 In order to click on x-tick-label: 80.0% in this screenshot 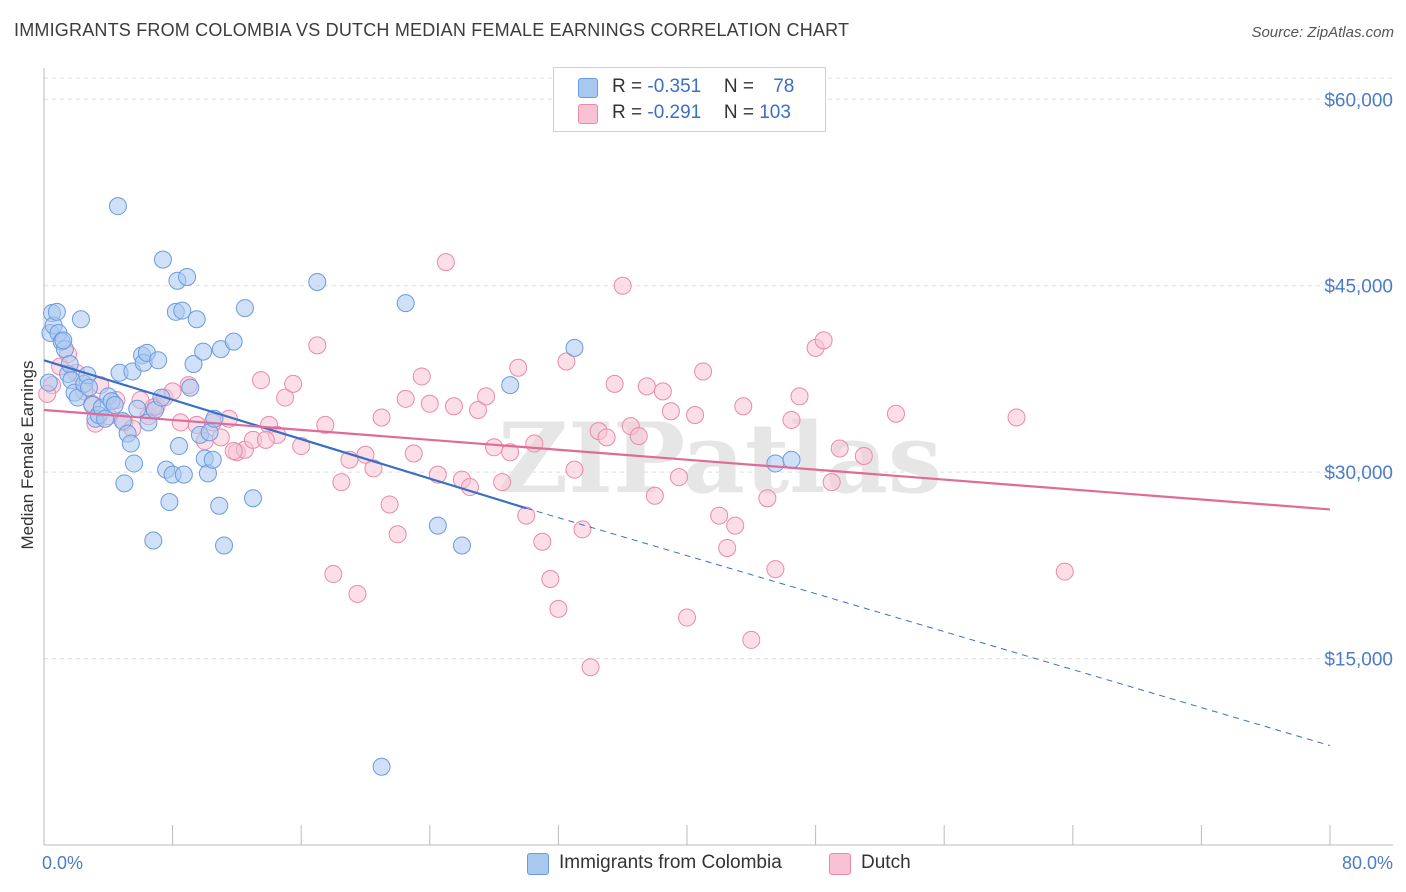, I will do `click(1367, 863)`.